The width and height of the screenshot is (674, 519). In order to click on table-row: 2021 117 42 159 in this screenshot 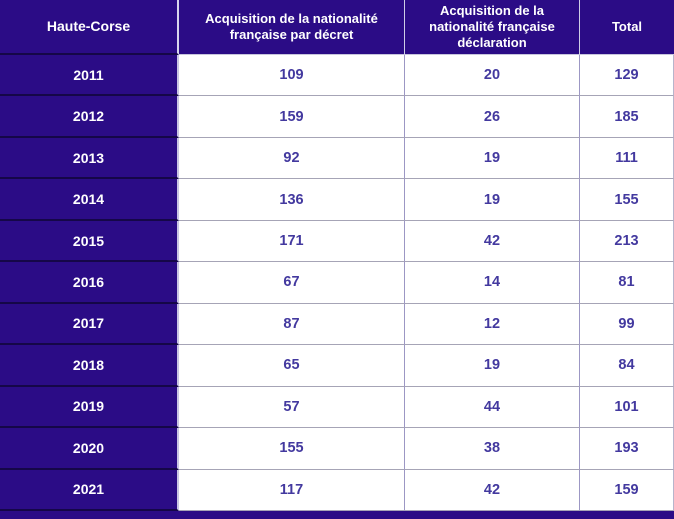, I will do `click(337, 490)`.